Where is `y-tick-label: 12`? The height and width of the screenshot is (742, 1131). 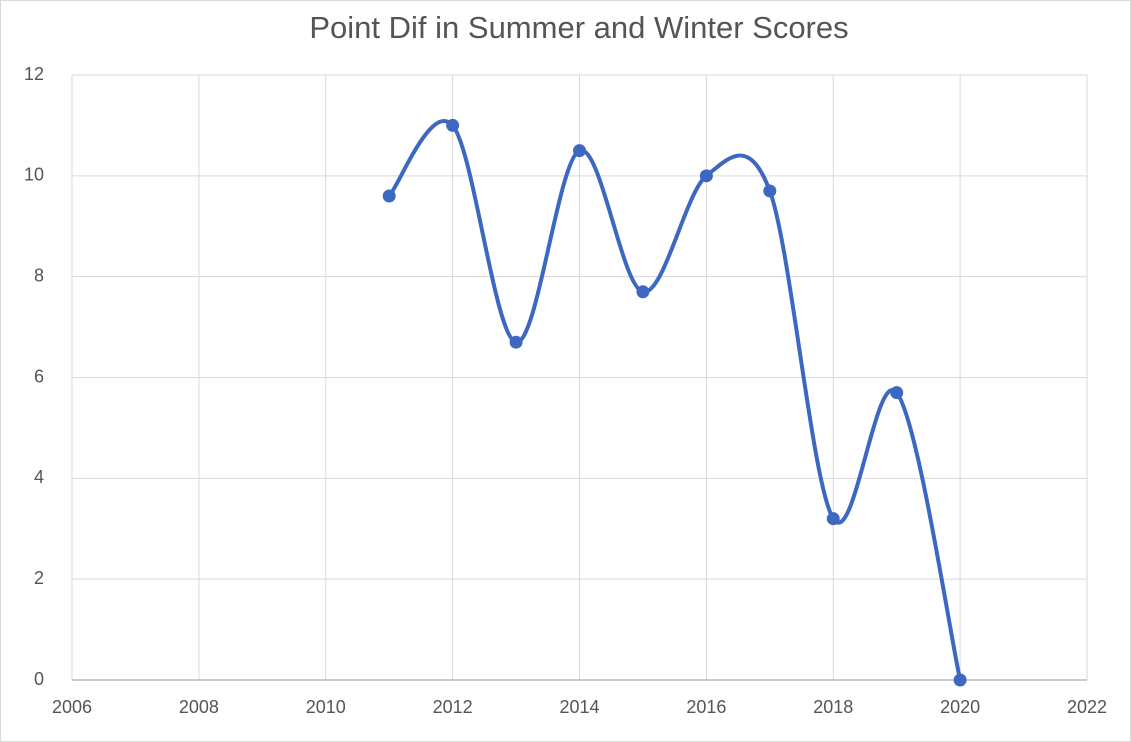 y-tick-label: 12 is located at coordinates (34, 74).